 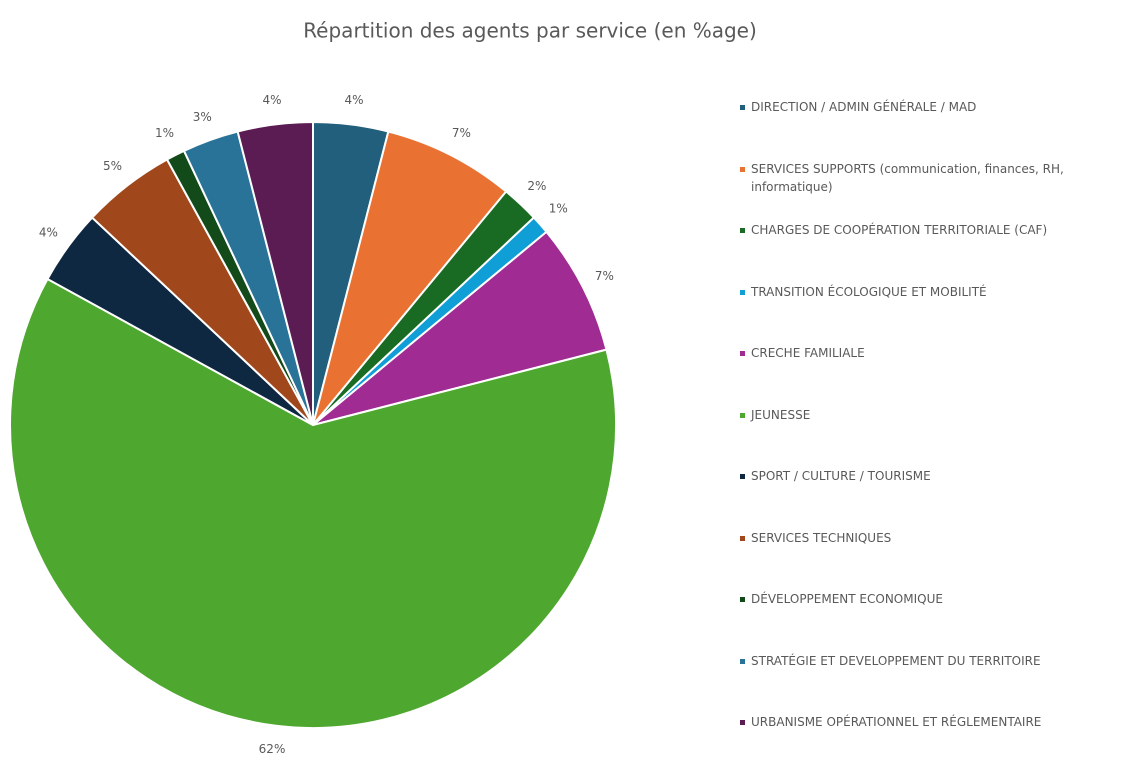 I want to click on legend-label: STRATÉGIE ET DEVELOPPEMENT DU TERRITOIRE, so click(x=896, y=660).